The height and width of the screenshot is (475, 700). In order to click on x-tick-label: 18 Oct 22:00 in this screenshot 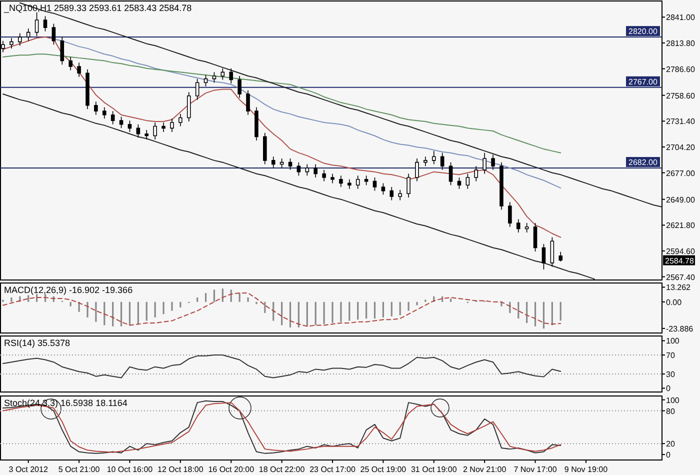, I will do `click(282, 469)`.